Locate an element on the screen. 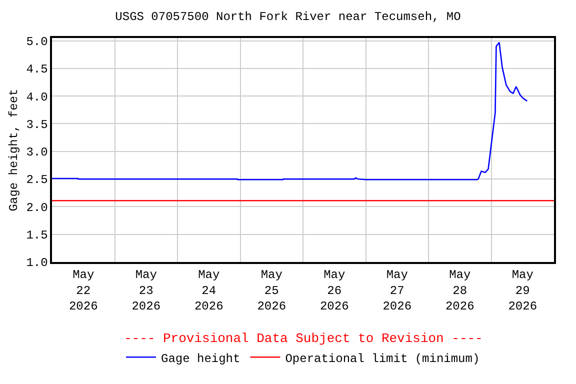 Image resolution: width=576 pixels, height=384 pixels. x-tick-label: May 24 2026 is located at coordinates (209, 291).